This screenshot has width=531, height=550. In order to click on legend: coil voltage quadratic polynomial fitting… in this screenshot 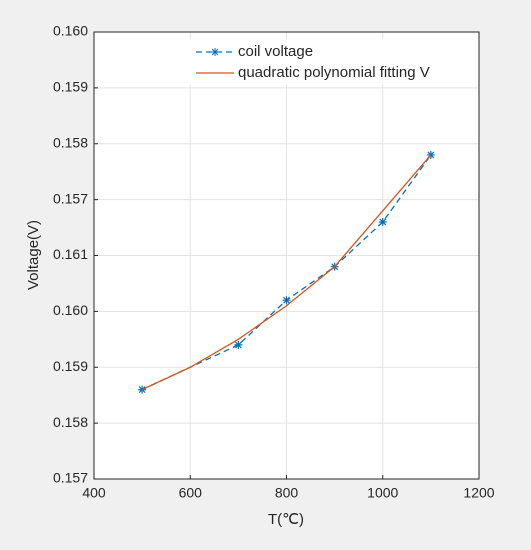, I will do `click(312, 62)`.